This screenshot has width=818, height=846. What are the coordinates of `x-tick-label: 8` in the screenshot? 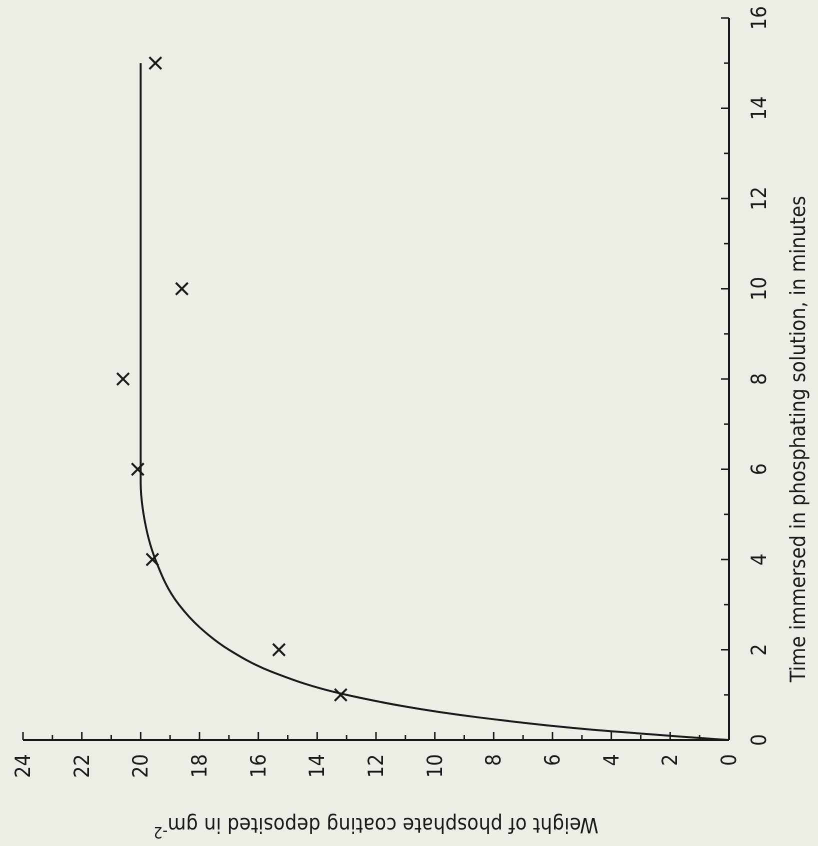 It's located at (494, 760).